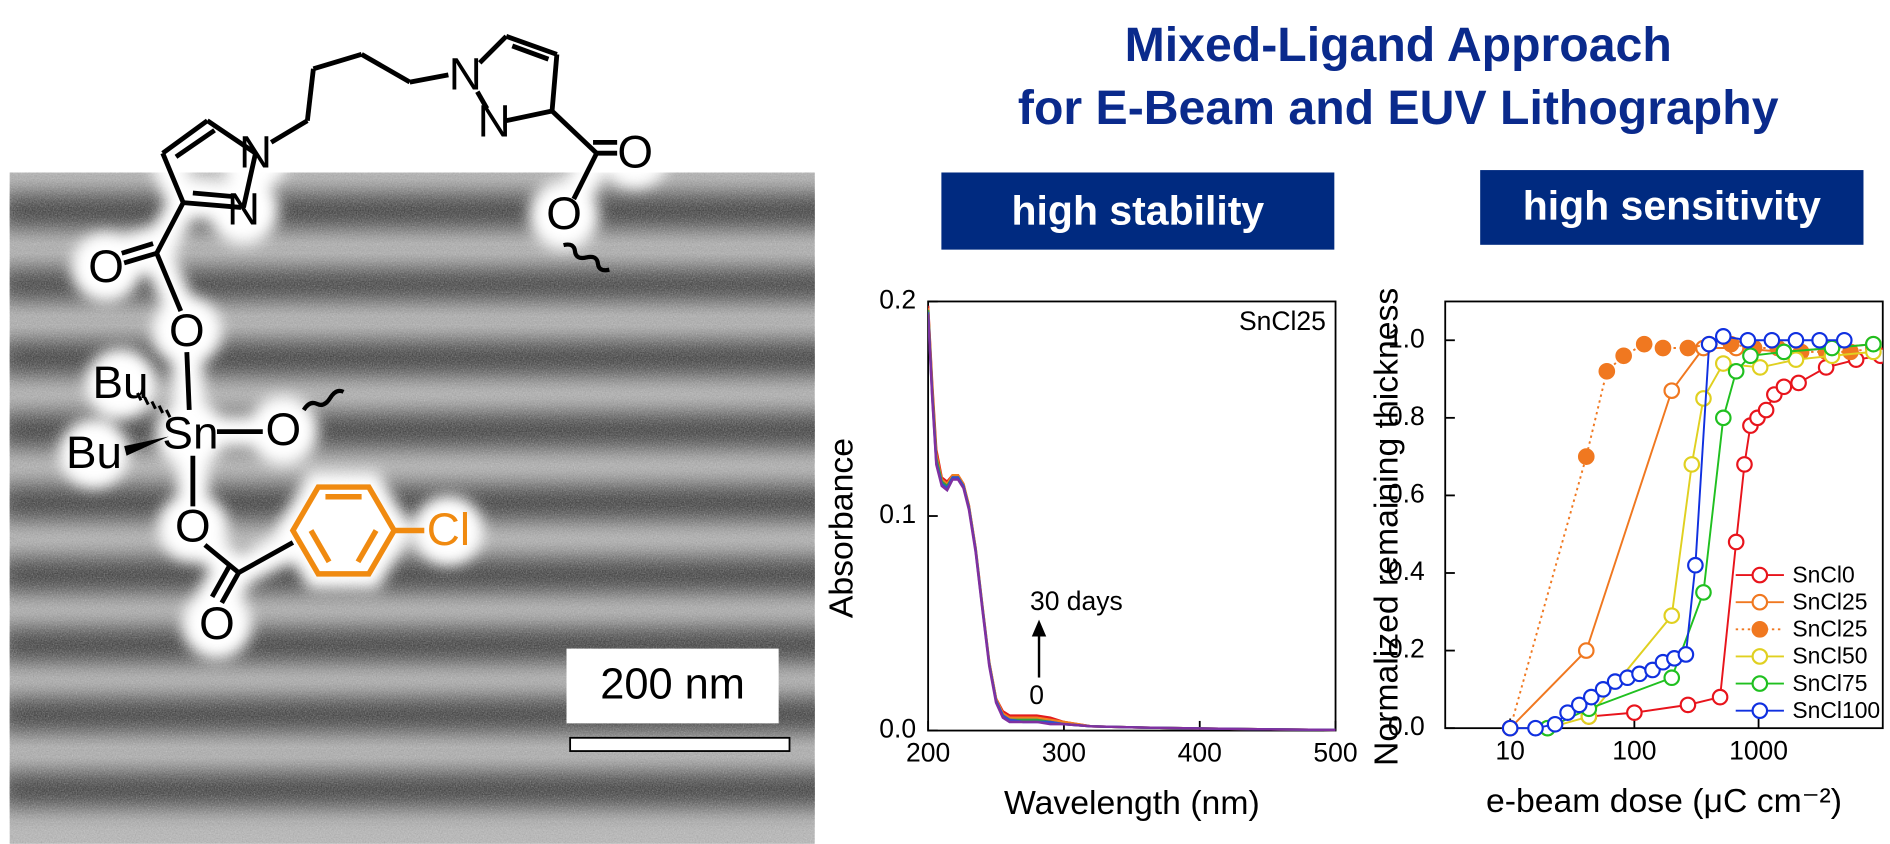 Image resolution: width=1890 pixels, height=844 pixels. I want to click on wedge-bond, so click(146, 446).